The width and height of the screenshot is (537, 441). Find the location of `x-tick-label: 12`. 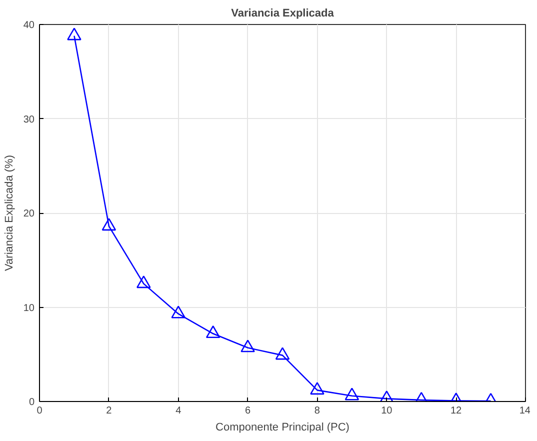

x-tick-label: 12 is located at coordinates (456, 411).